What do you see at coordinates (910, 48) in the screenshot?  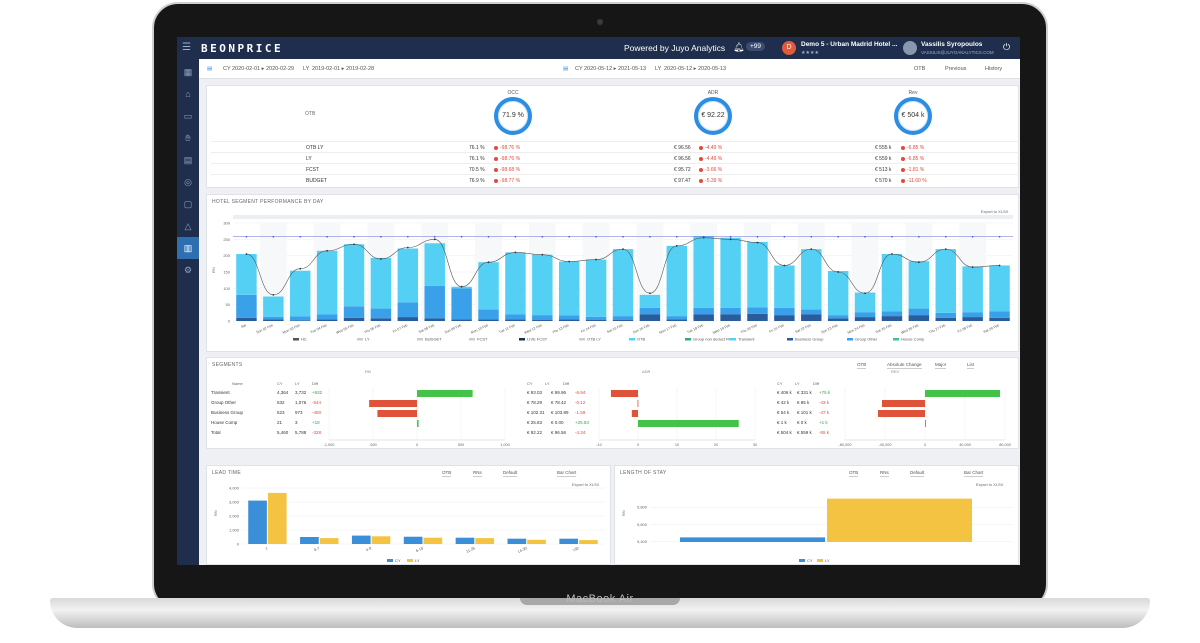 I see `user-avatar` at bounding box center [910, 48].